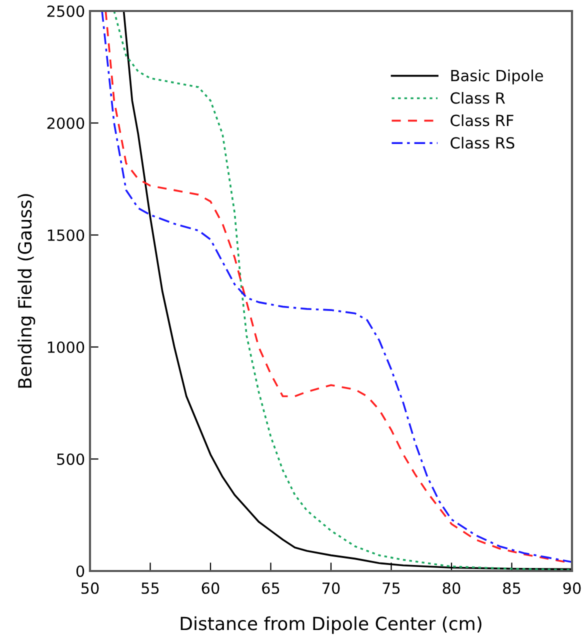 The width and height of the screenshot is (584, 642). What do you see at coordinates (65, 123) in the screenshot?
I see `y-tick-label: 2000` at bounding box center [65, 123].